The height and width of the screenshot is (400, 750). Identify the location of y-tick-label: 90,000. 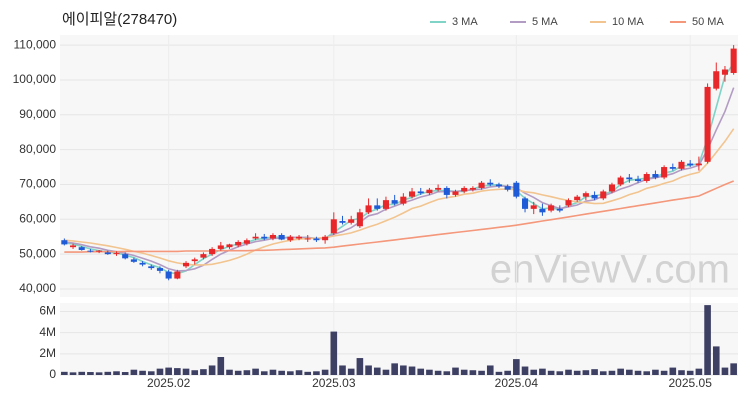
(37, 114).